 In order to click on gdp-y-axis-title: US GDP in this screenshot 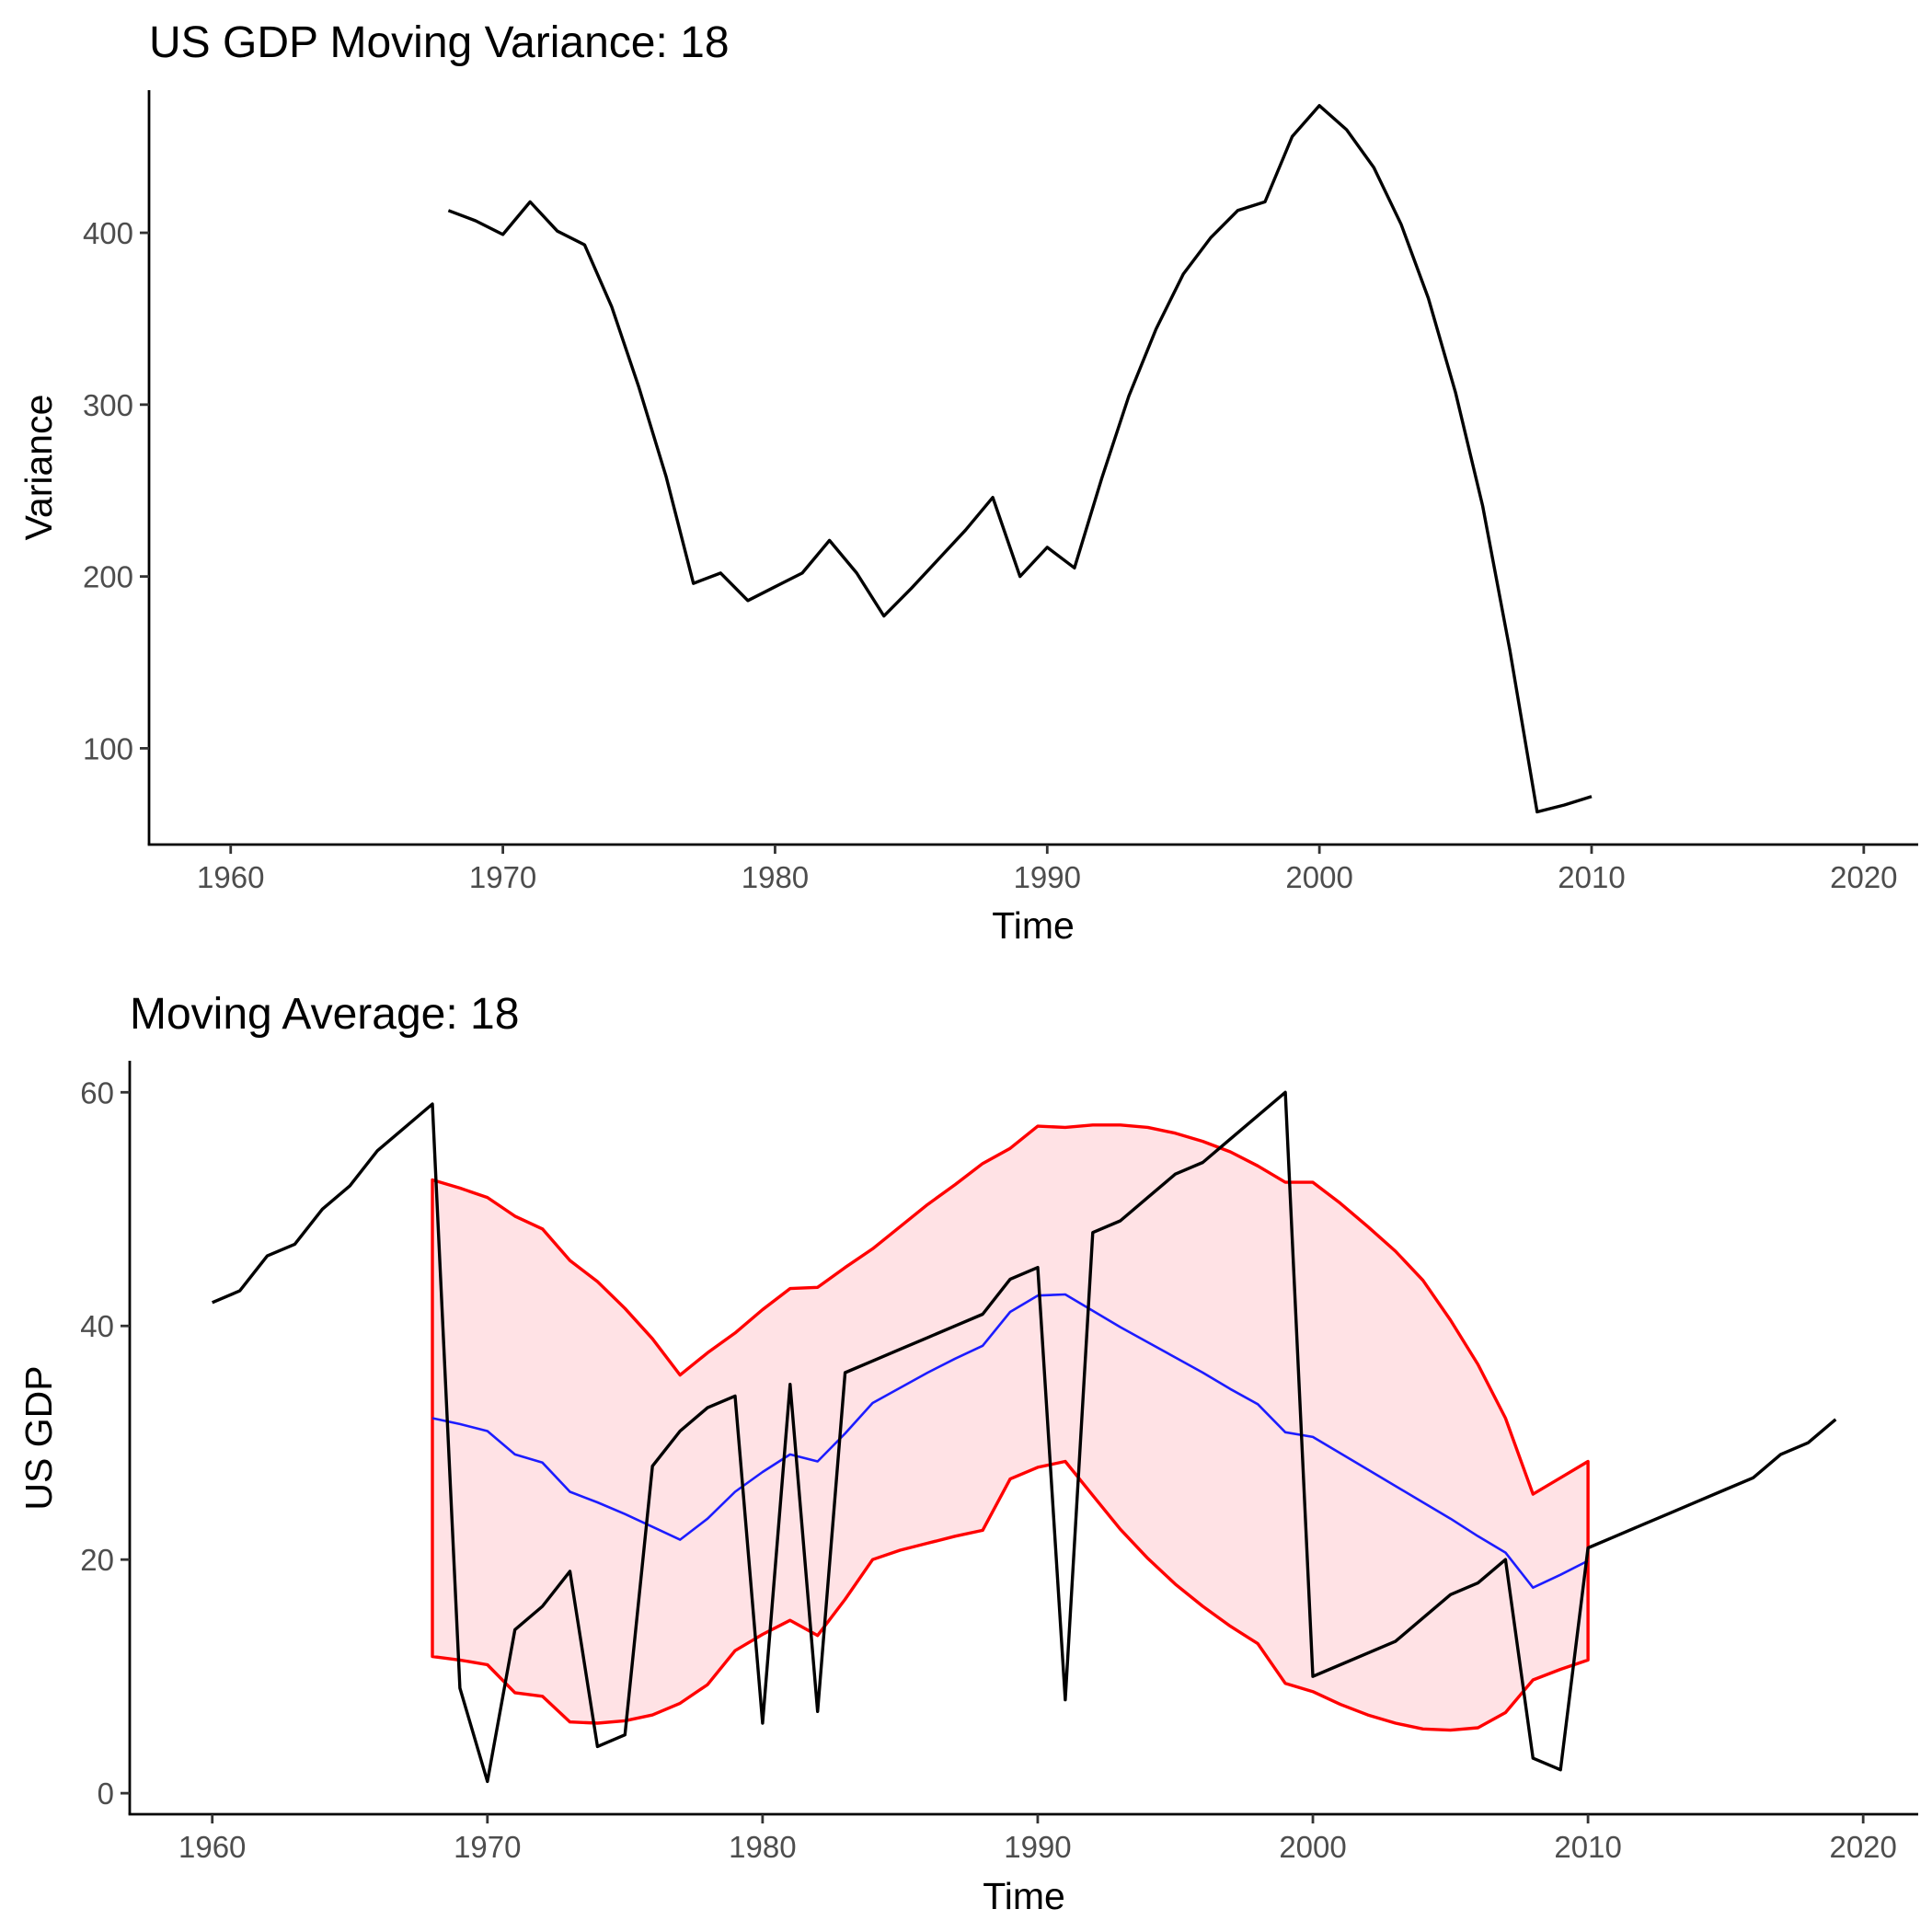, I will do `click(38, 1437)`.